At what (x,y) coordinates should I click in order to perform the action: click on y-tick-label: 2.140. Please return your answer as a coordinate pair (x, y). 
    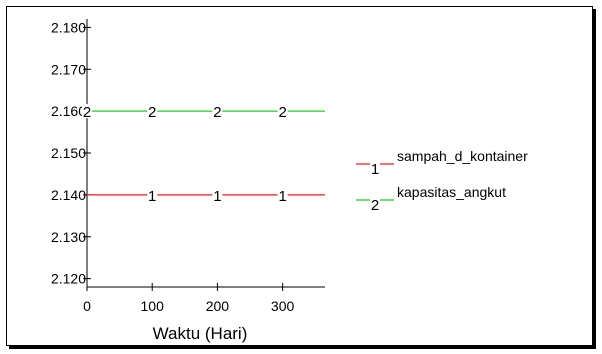
    Looking at the image, I should click on (68, 195).